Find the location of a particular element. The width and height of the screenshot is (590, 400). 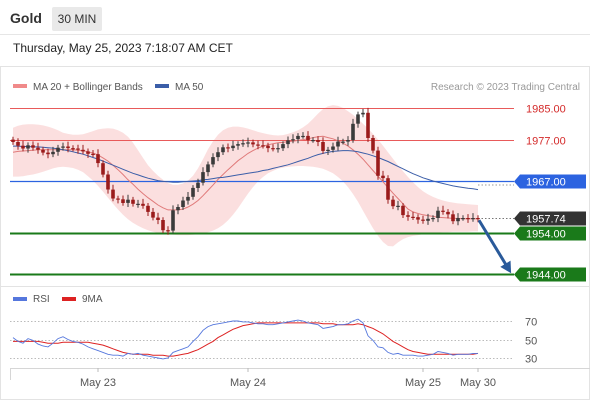

level-label-1977.00: 1977.00 is located at coordinates (546, 142).